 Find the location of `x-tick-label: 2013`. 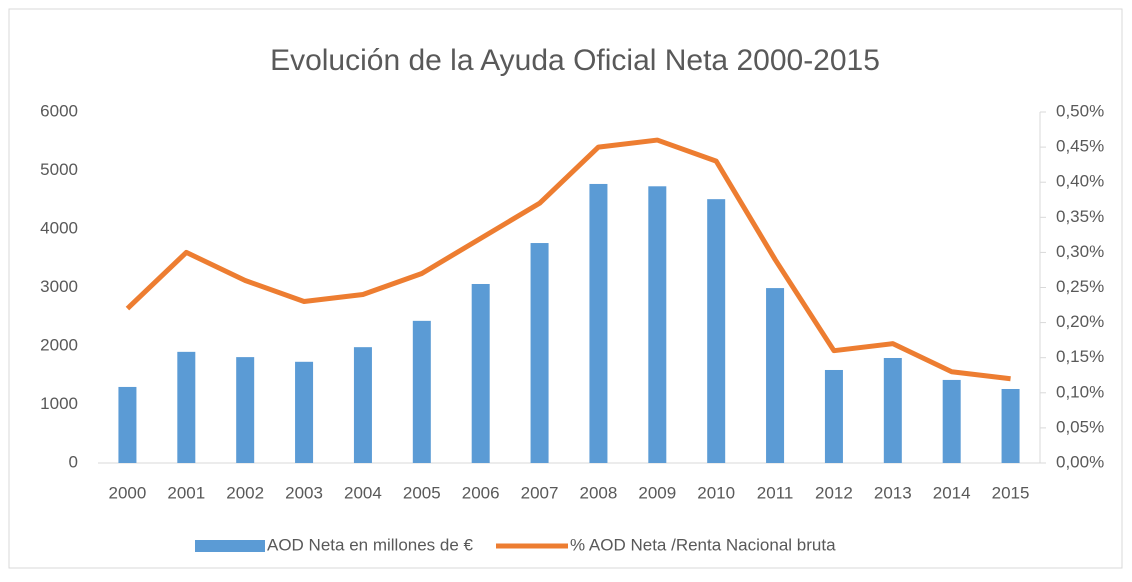

x-tick-label: 2013 is located at coordinates (893, 492).